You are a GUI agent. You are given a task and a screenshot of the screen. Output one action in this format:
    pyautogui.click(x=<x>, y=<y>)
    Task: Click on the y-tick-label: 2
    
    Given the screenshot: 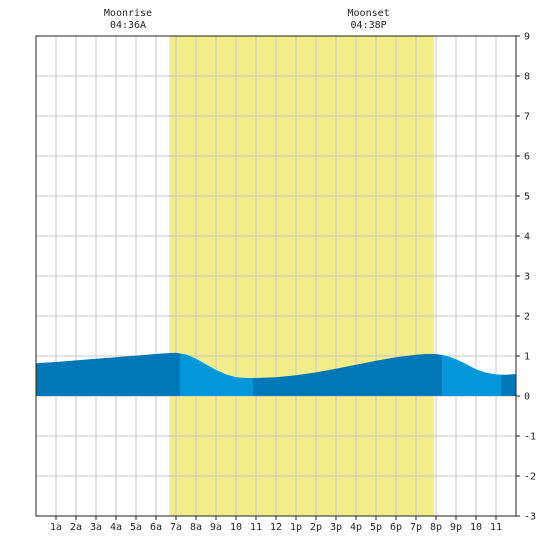 What is the action you would take?
    pyautogui.click(x=527, y=317)
    